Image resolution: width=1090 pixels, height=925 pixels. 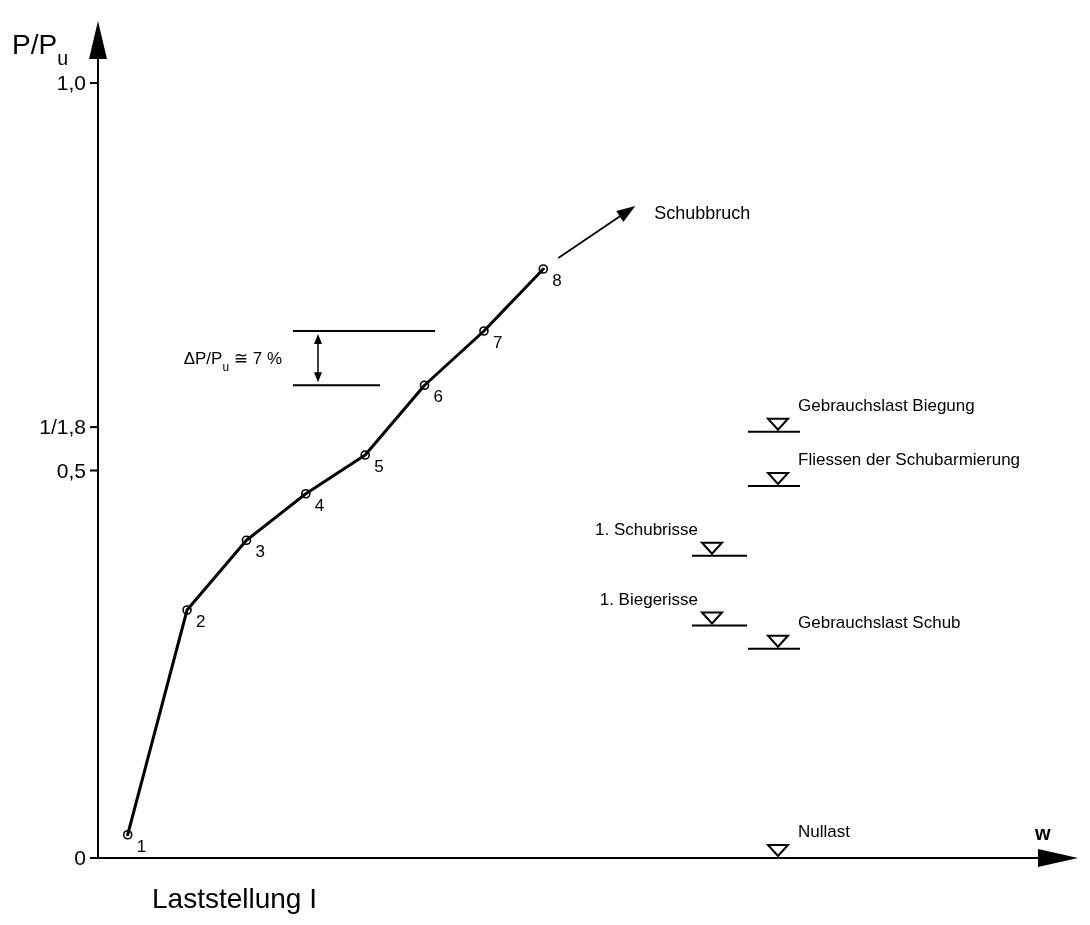 What do you see at coordinates (80, 858) in the screenshot?
I see `y-tick-label: 0` at bounding box center [80, 858].